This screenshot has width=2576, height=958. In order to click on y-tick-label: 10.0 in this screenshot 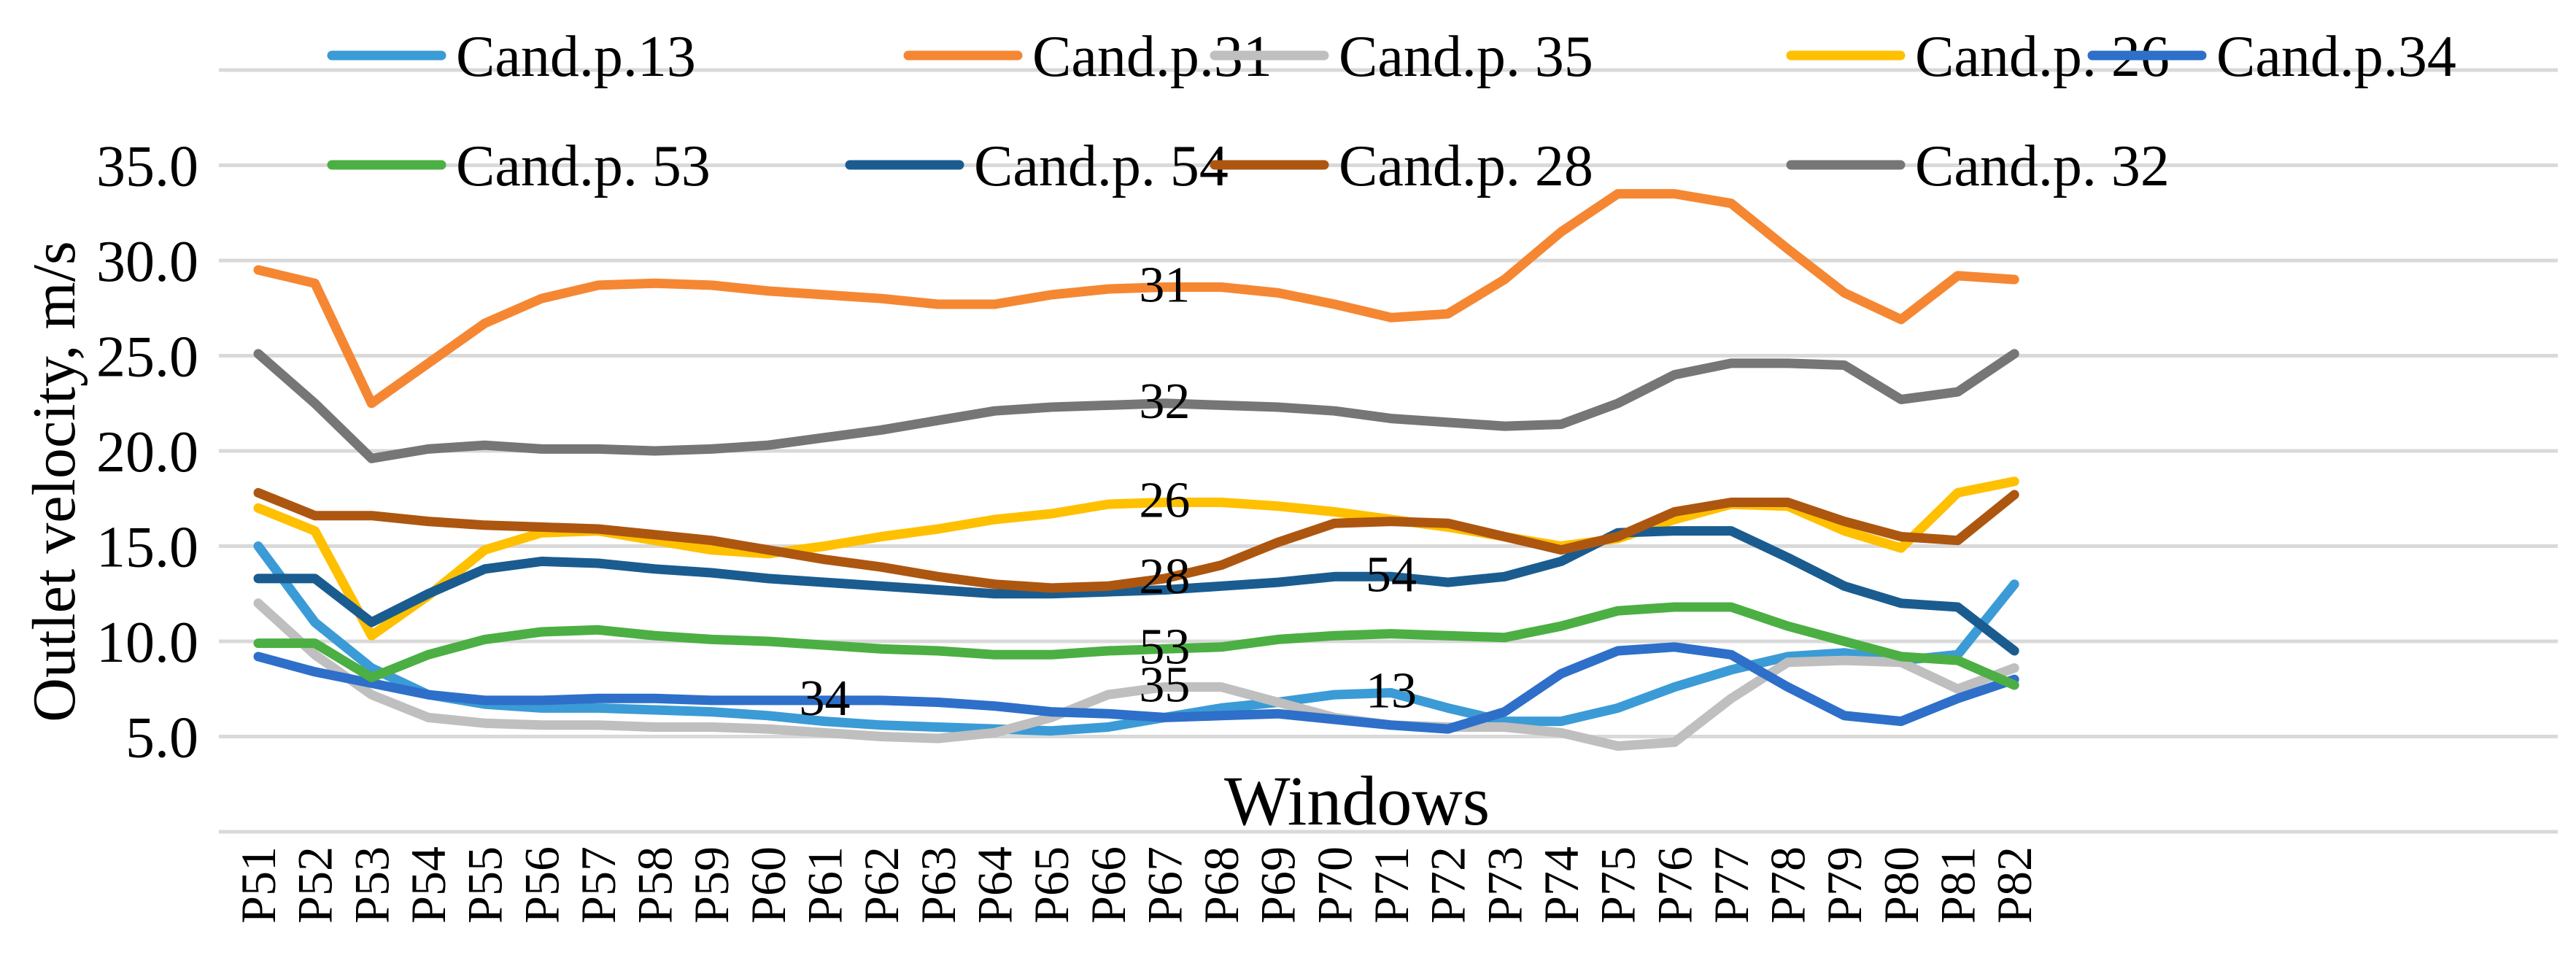, I will do `click(147, 643)`.